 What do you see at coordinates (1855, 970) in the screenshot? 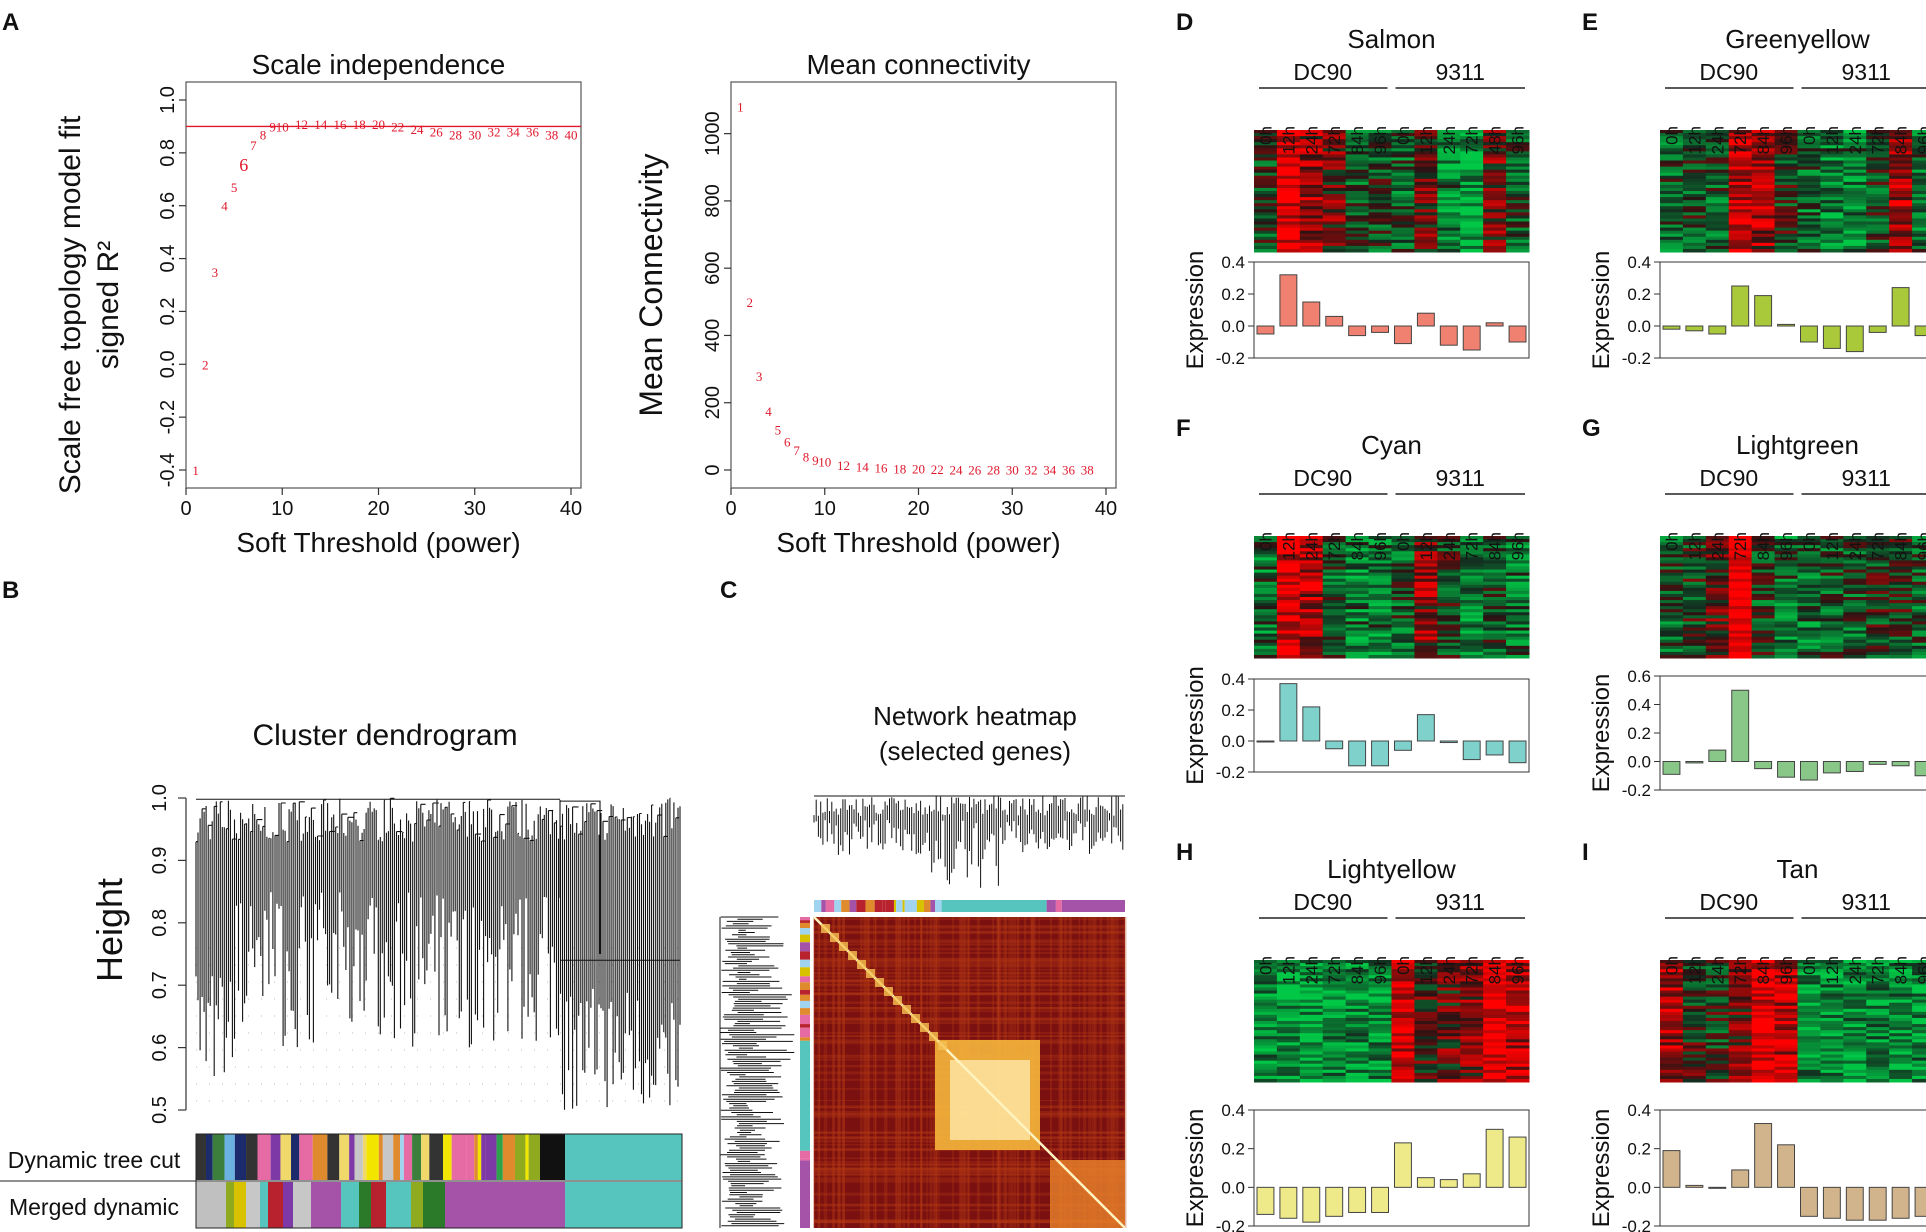
I see `time-label: 24h` at bounding box center [1855, 970].